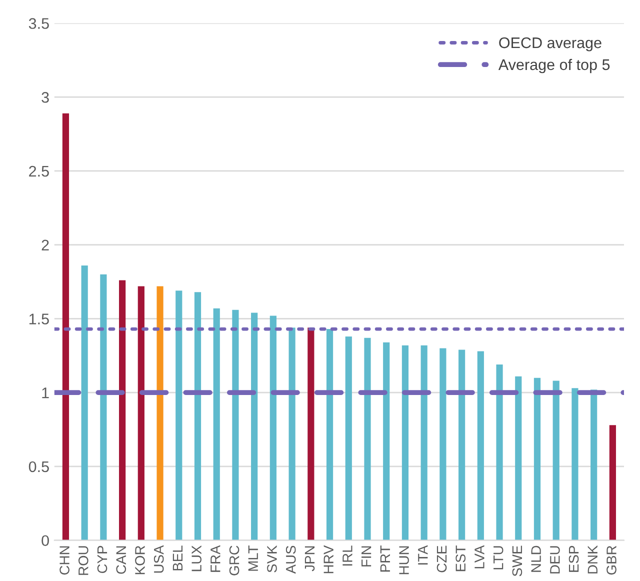 The height and width of the screenshot is (581, 640). What do you see at coordinates (461, 559) in the screenshot?
I see `x-tick-label: EST` at bounding box center [461, 559].